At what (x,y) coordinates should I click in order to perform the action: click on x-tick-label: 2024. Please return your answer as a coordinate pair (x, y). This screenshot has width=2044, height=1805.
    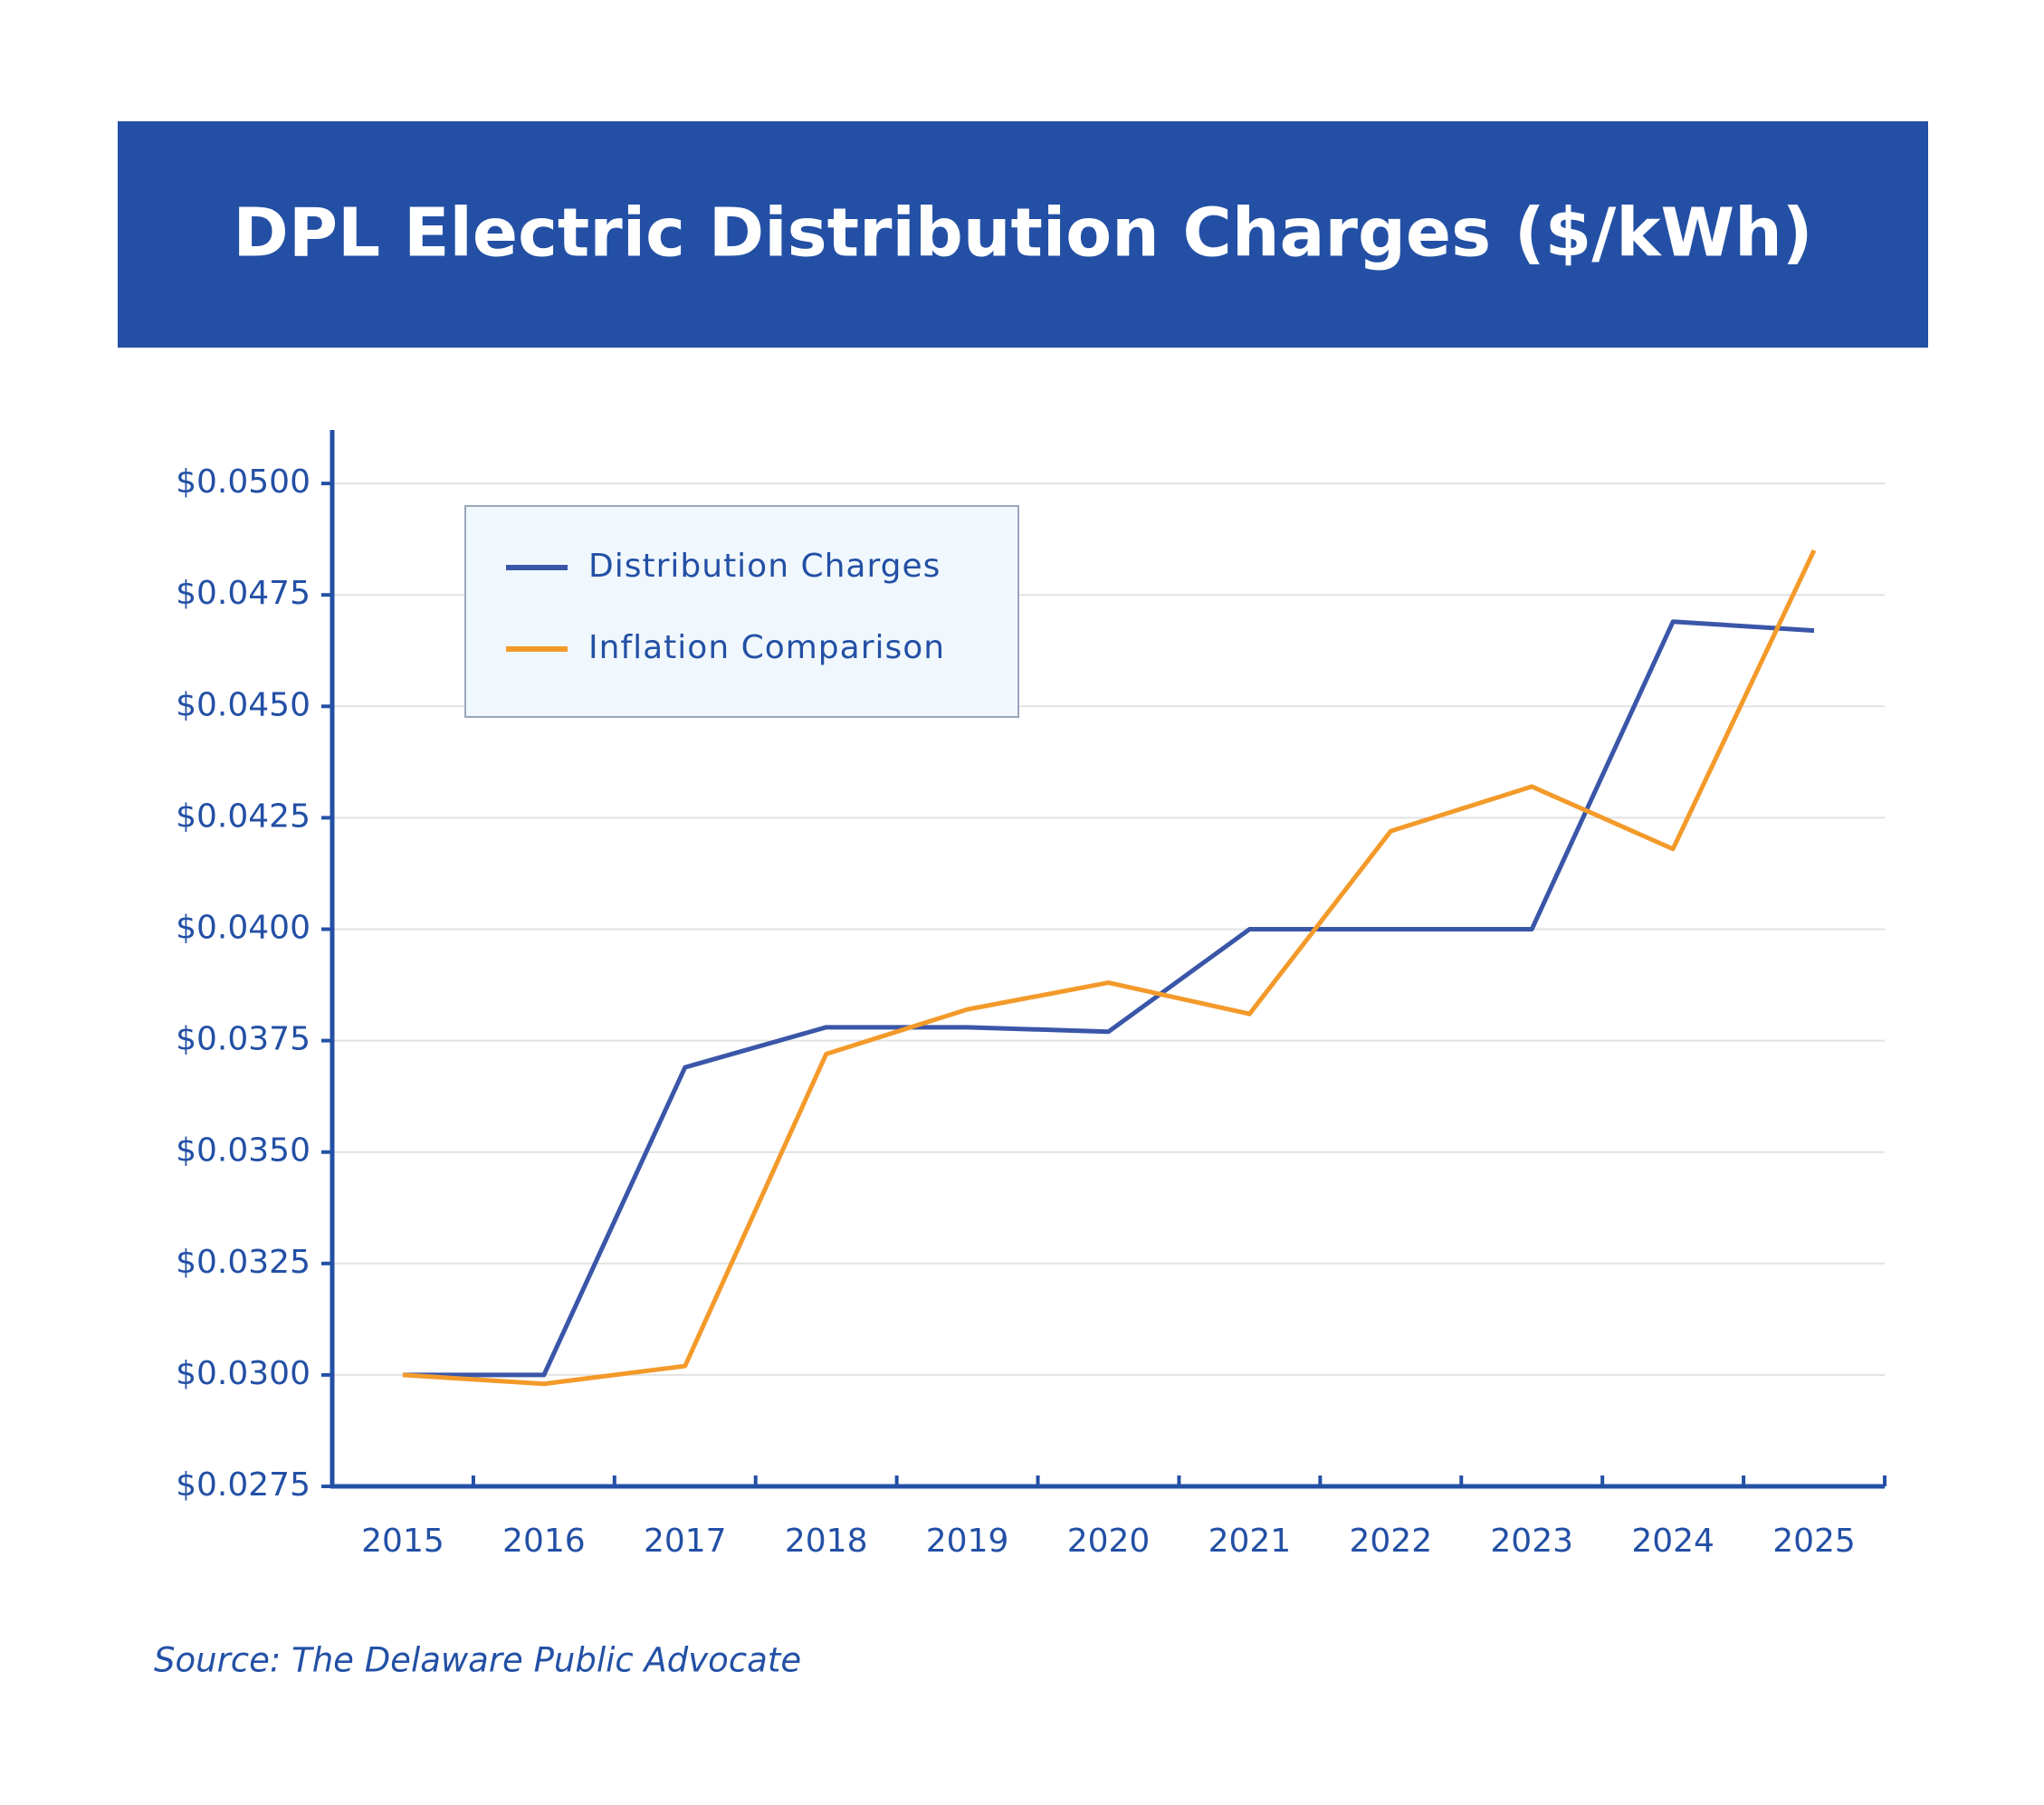
    Looking at the image, I should click on (1672, 1541).